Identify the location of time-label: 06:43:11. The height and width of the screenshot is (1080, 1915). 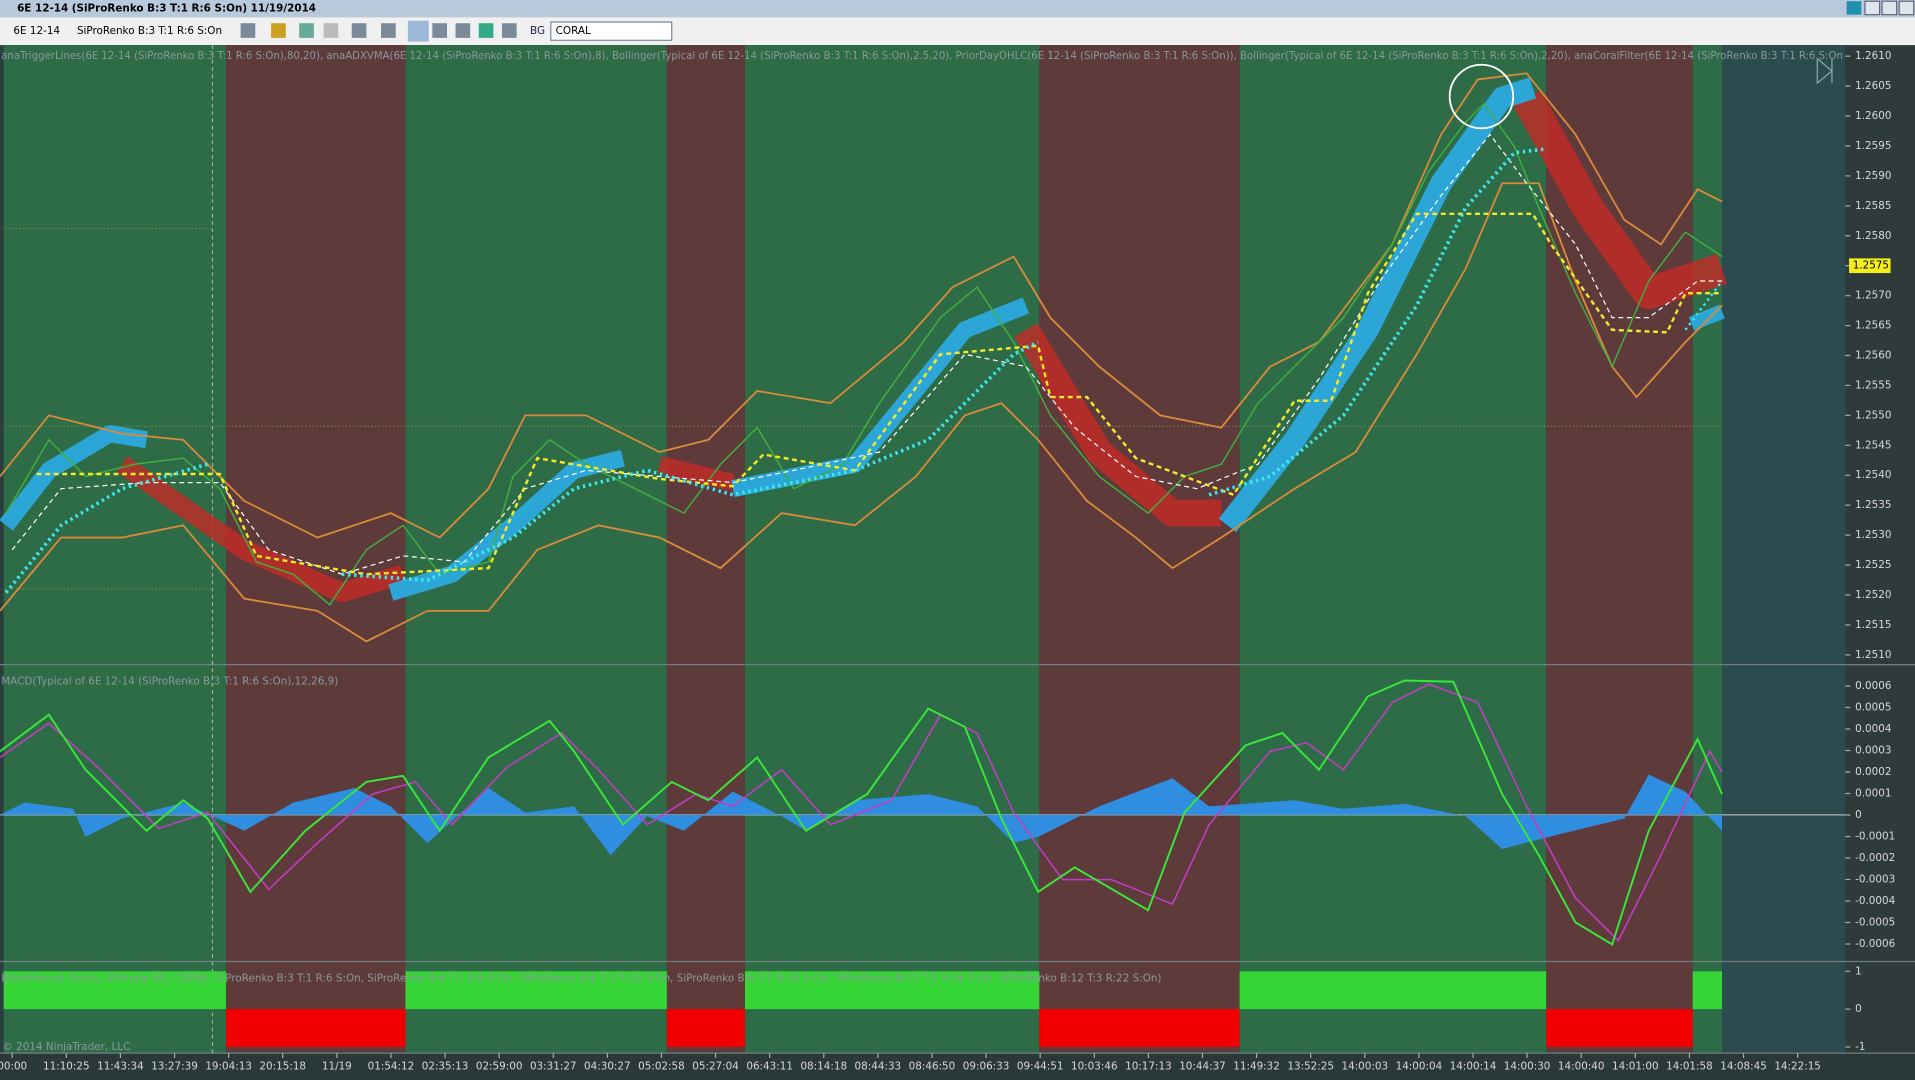
(769, 1067).